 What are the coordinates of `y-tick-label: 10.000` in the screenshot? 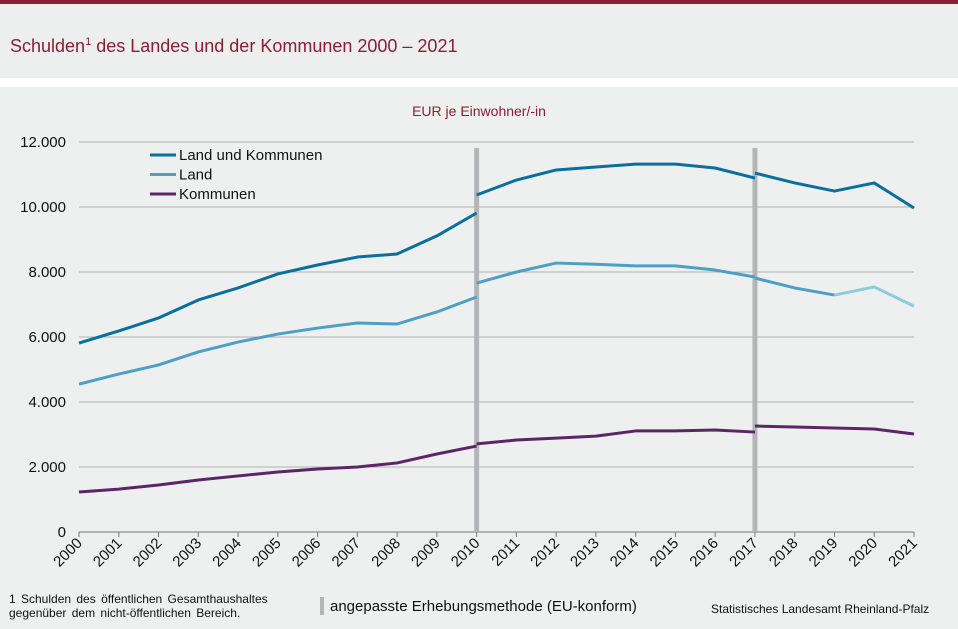 It's located at (43, 207).